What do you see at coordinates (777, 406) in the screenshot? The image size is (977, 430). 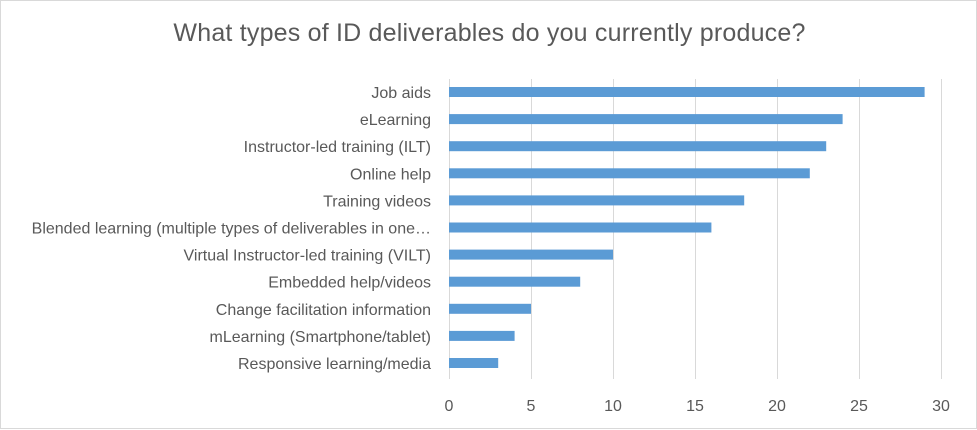 I see `x-tick-label: 20` at bounding box center [777, 406].